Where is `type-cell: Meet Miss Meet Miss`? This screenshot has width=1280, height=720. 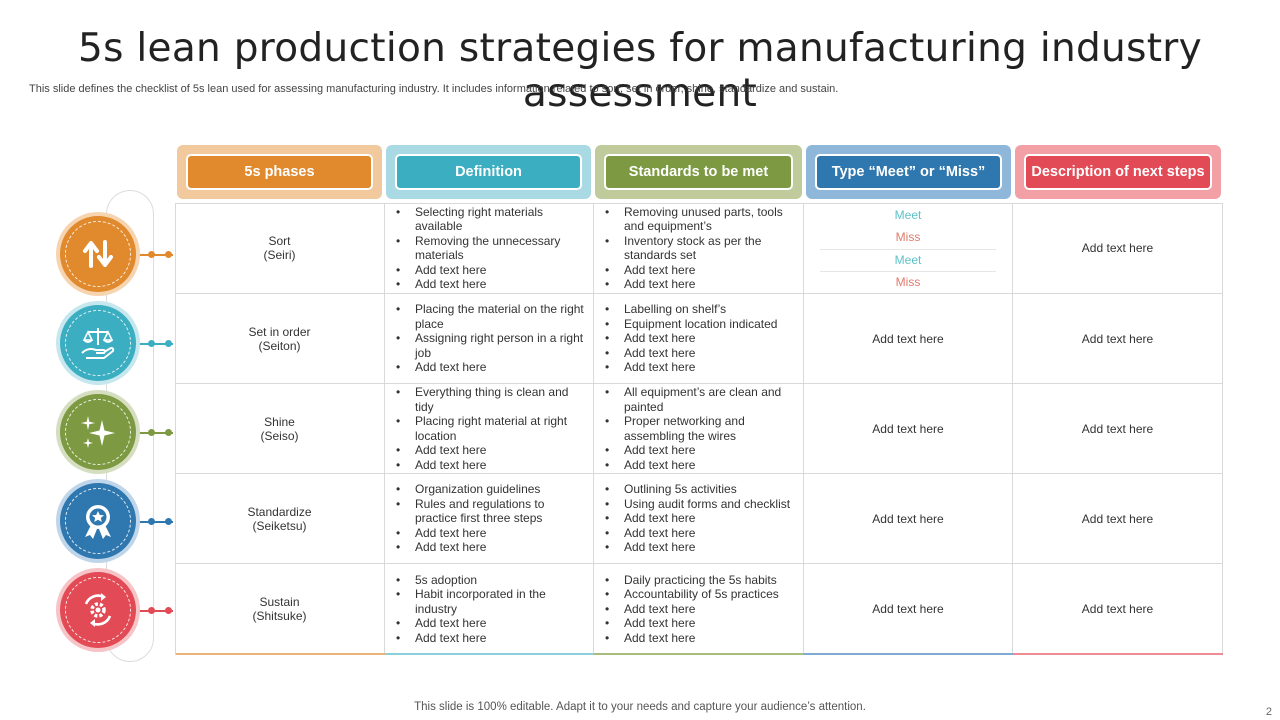
type-cell: Meet Miss Meet Miss is located at coordinates (908, 248).